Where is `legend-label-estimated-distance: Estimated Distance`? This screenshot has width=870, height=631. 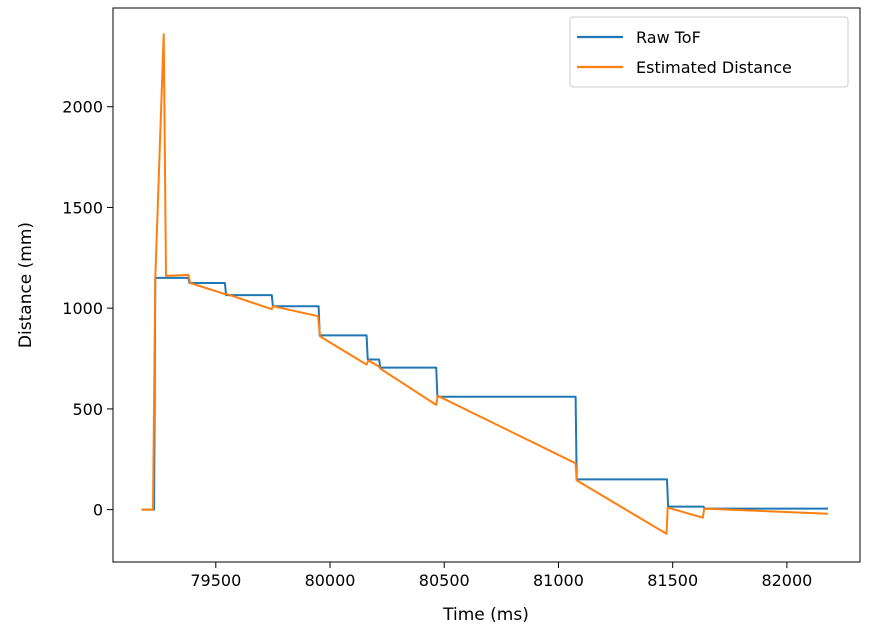 legend-label-estimated-distance: Estimated Distance is located at coordinates (714, 67).